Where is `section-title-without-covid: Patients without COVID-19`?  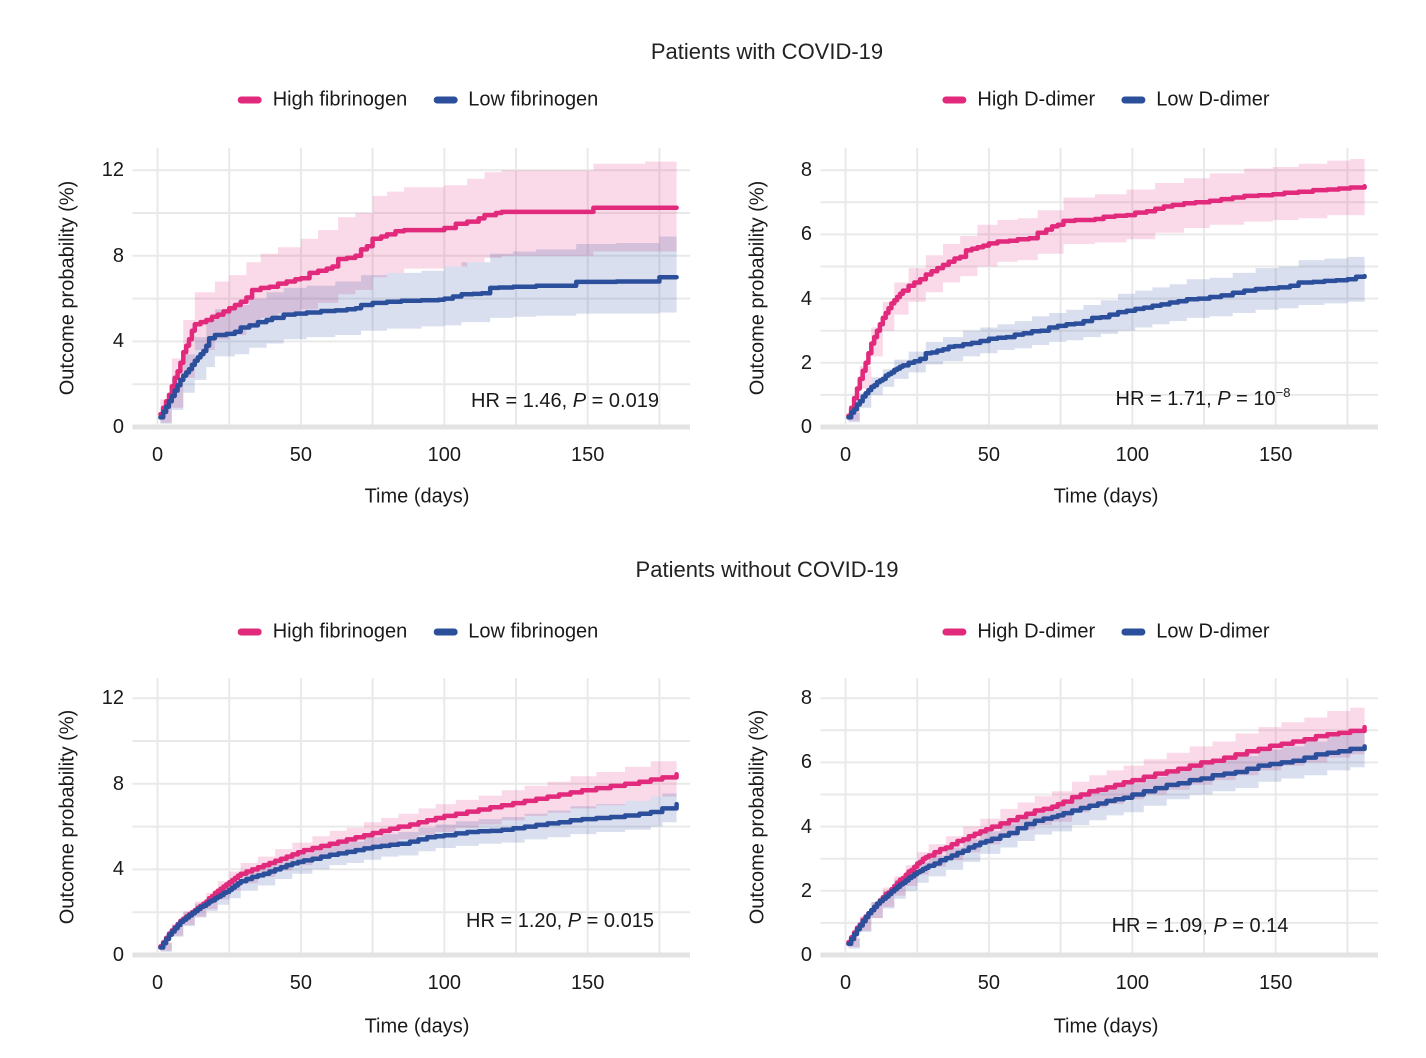
section-title-without-covid: Patients without COVID-19 is located at coordinates (767, 569).